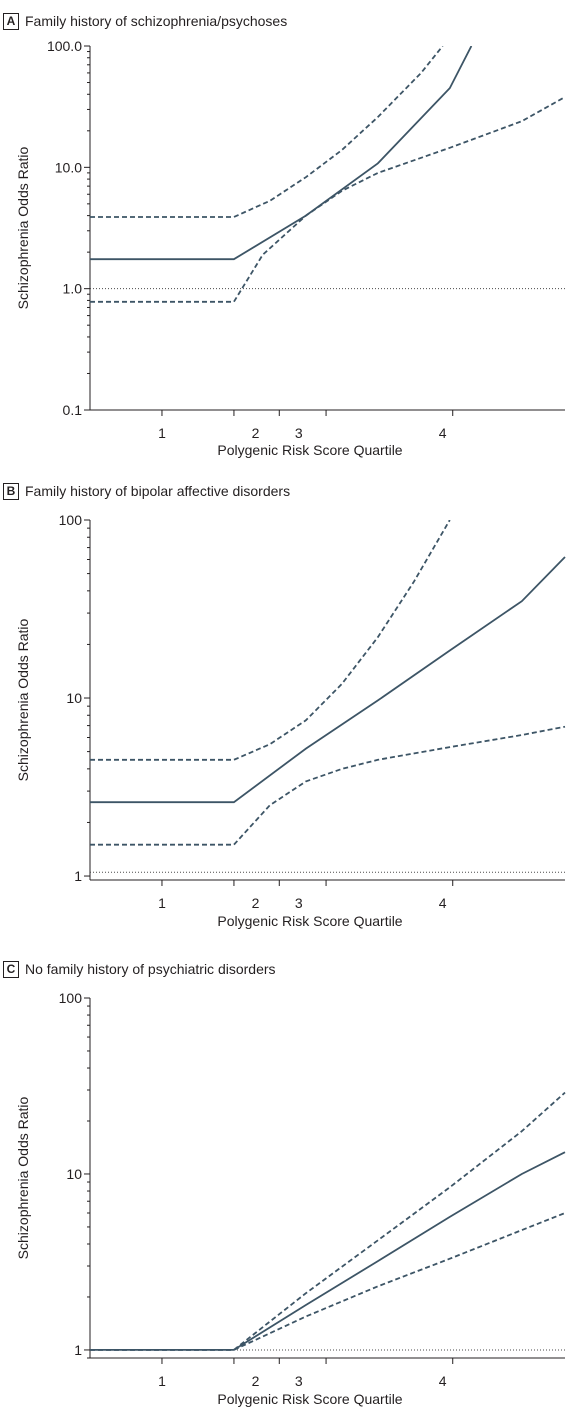  What do you see at coordinates (64, 46) in the screenshot?
I see `y-tick-label: 100.0` at bounding box center [64, 46].